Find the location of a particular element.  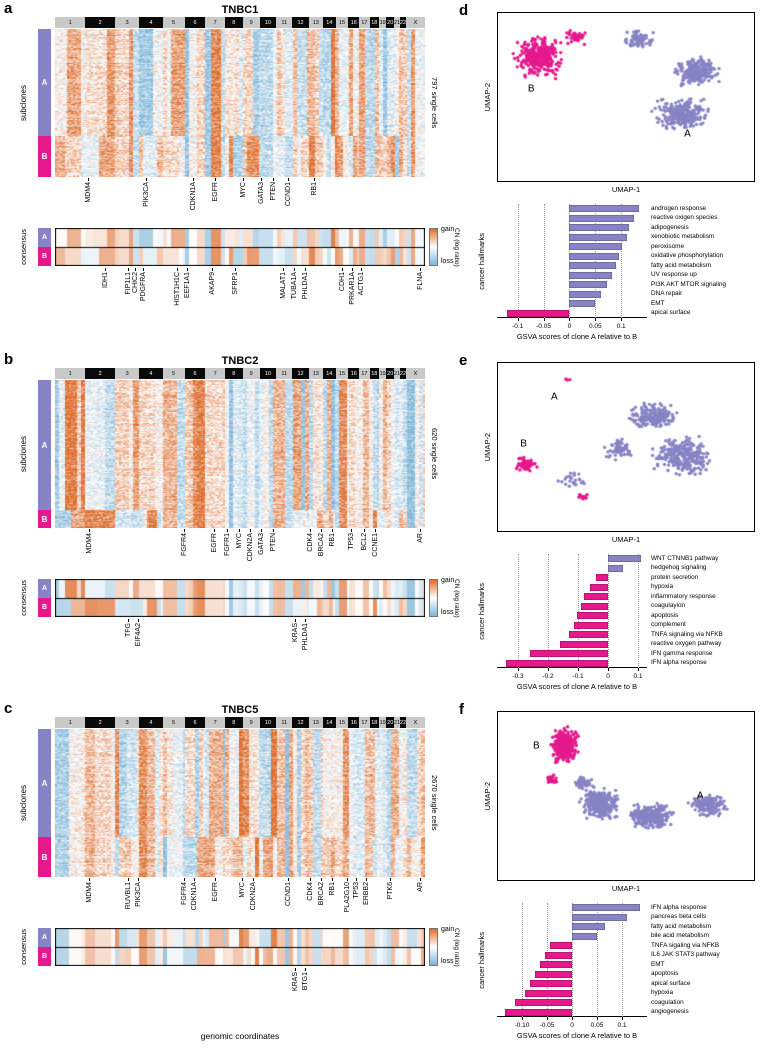

chromosome-label-3: 3 is located at coordinates (127, 22).